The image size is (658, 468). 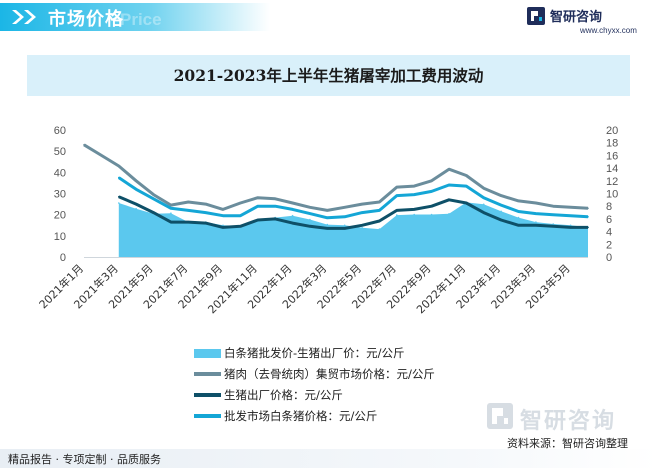 I want to click on watermark: 智研咨询, so click(x=561, y=418).